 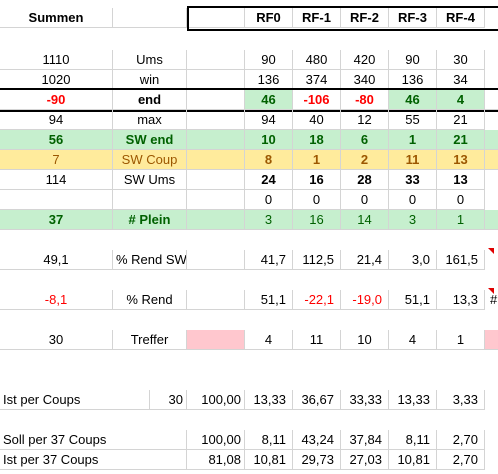 What do you see at coordinates (413, 400) in the screenshot?
I see `istpc-rf3: 13,33` at bounding box center [413, 400].